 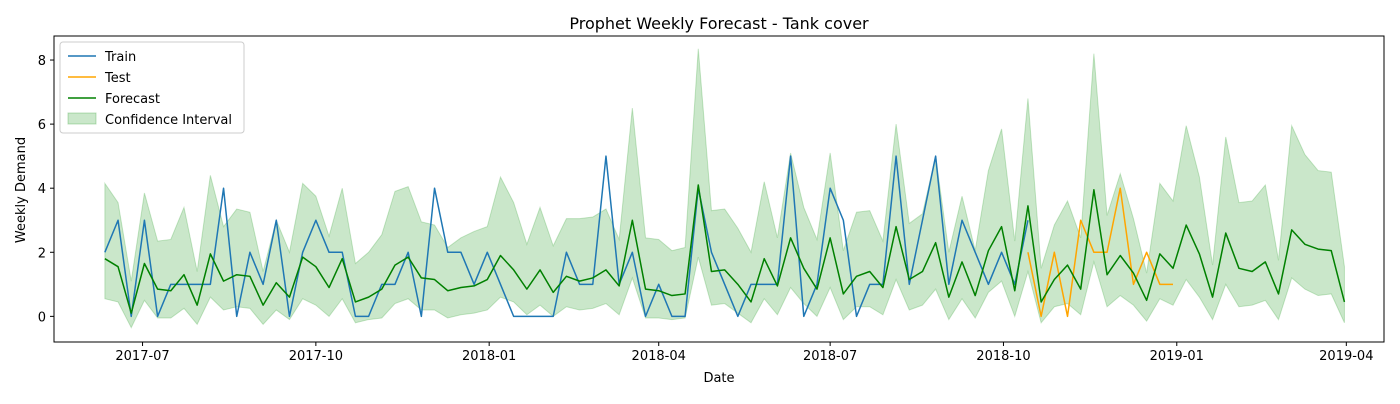 I want to click on chart-title: Prophet Weekly Forecast - Tank cover, so click(x=719, y=23).